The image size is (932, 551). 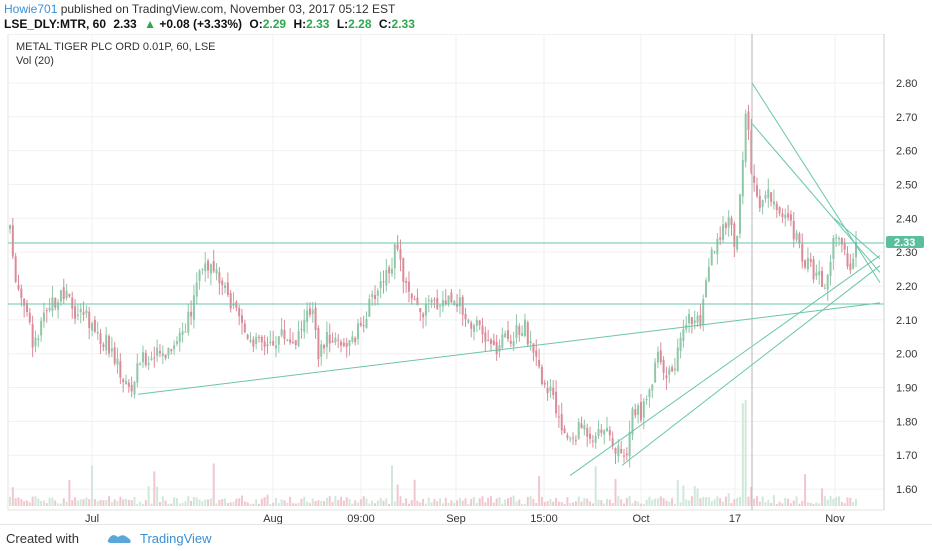 I want to click on tradingview-logo-icon, so click(x=120, y=538).